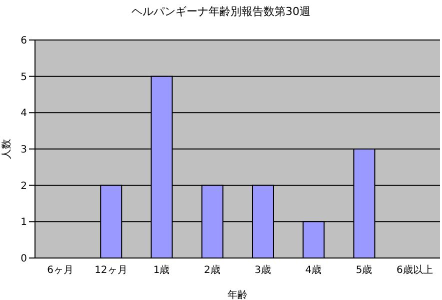  Describe the element at coordinates (161, 270) in the screenshot. I see `x-tick-label: 1歳` at that location.